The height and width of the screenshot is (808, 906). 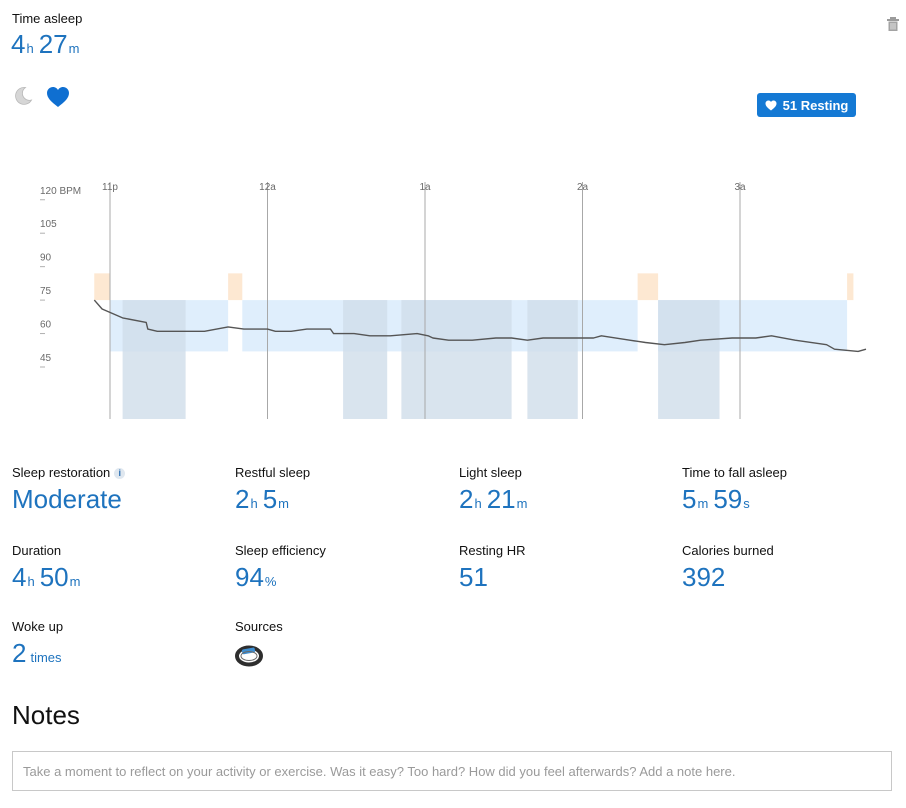 I want to click on resting-hr-value: 51, so click(x=473, y=577).